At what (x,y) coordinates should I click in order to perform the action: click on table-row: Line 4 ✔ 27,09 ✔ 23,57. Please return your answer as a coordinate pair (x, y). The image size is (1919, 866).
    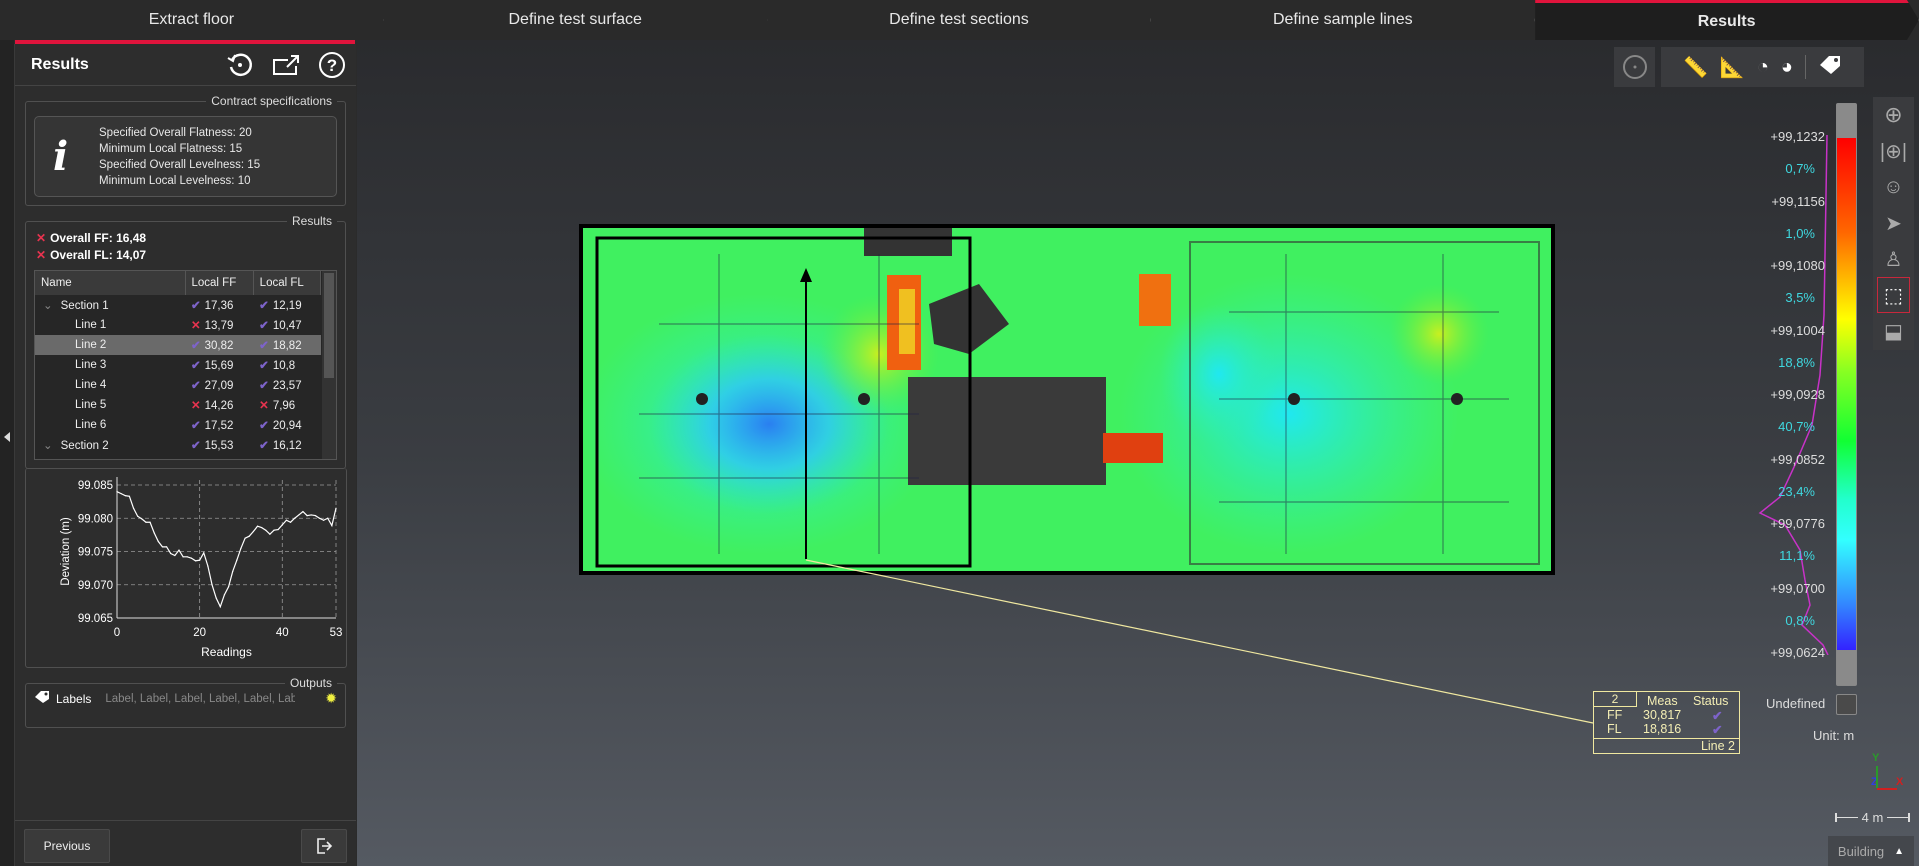
    Looking at the image, I should click on (178, 385).